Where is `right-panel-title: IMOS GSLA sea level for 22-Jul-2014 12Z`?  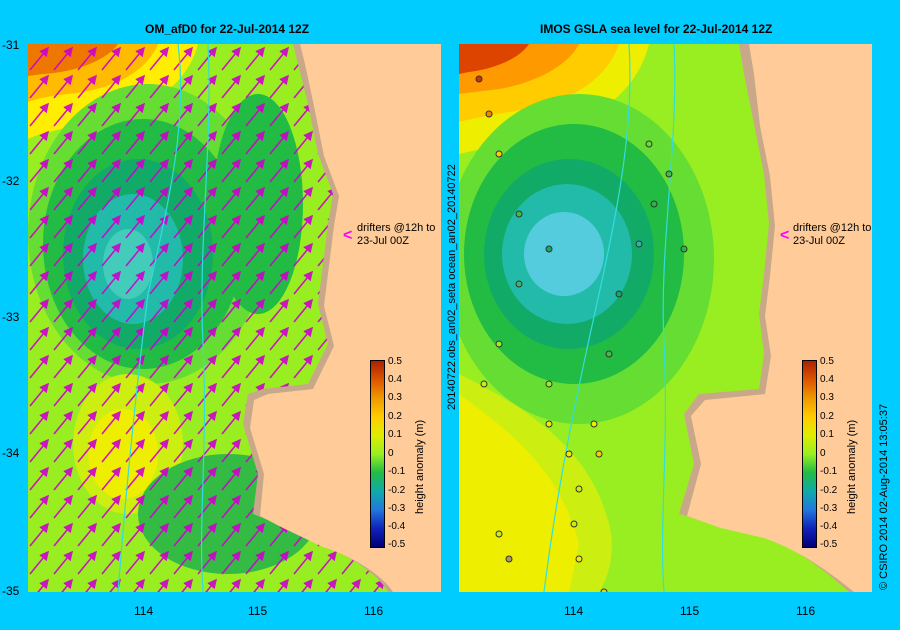
right-panel-title: IMOS GSLA sea level for 22-Jul-2014 12Z is located at coordinates (656, 29).